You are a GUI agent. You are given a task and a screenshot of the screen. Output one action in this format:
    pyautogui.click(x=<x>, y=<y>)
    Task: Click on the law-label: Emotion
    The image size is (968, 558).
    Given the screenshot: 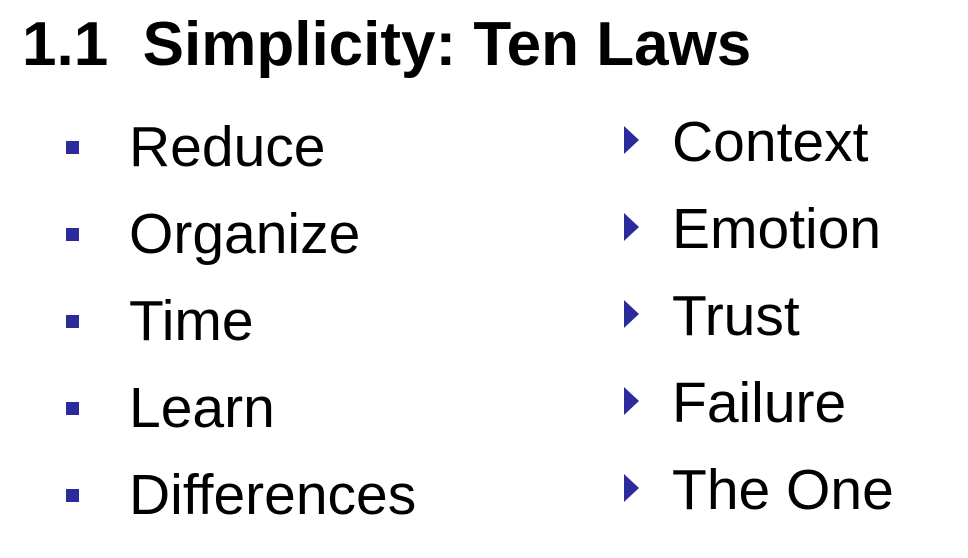 What is the action you would take?
    pyautogui.click(x=777, y=229)
    